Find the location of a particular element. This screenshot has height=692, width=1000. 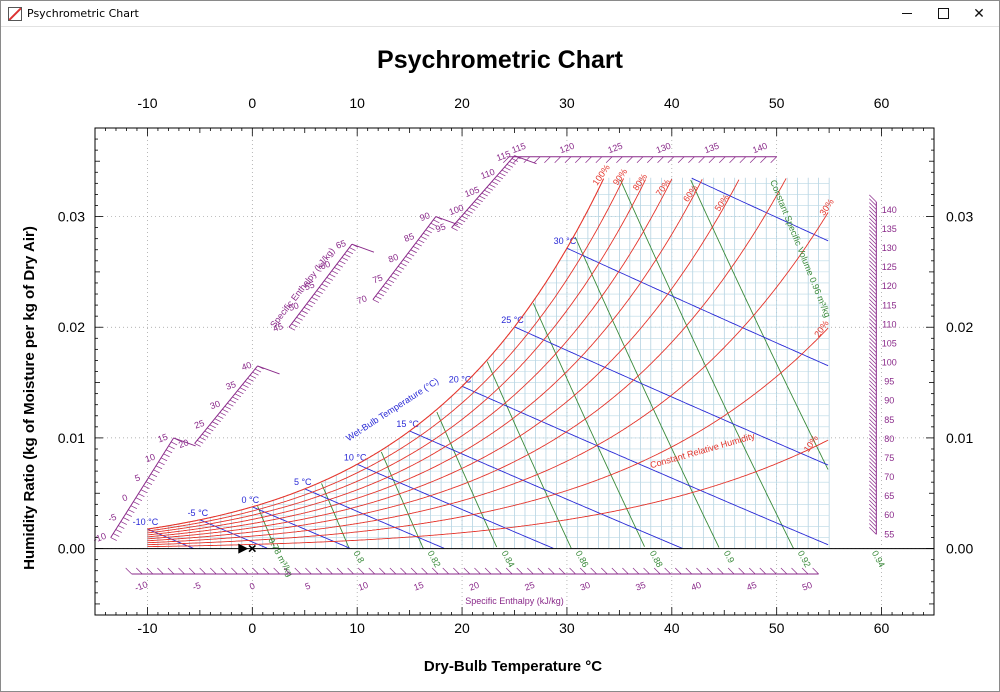

y-tick-label-right: 0.00 is located at coordinates (959, 549).